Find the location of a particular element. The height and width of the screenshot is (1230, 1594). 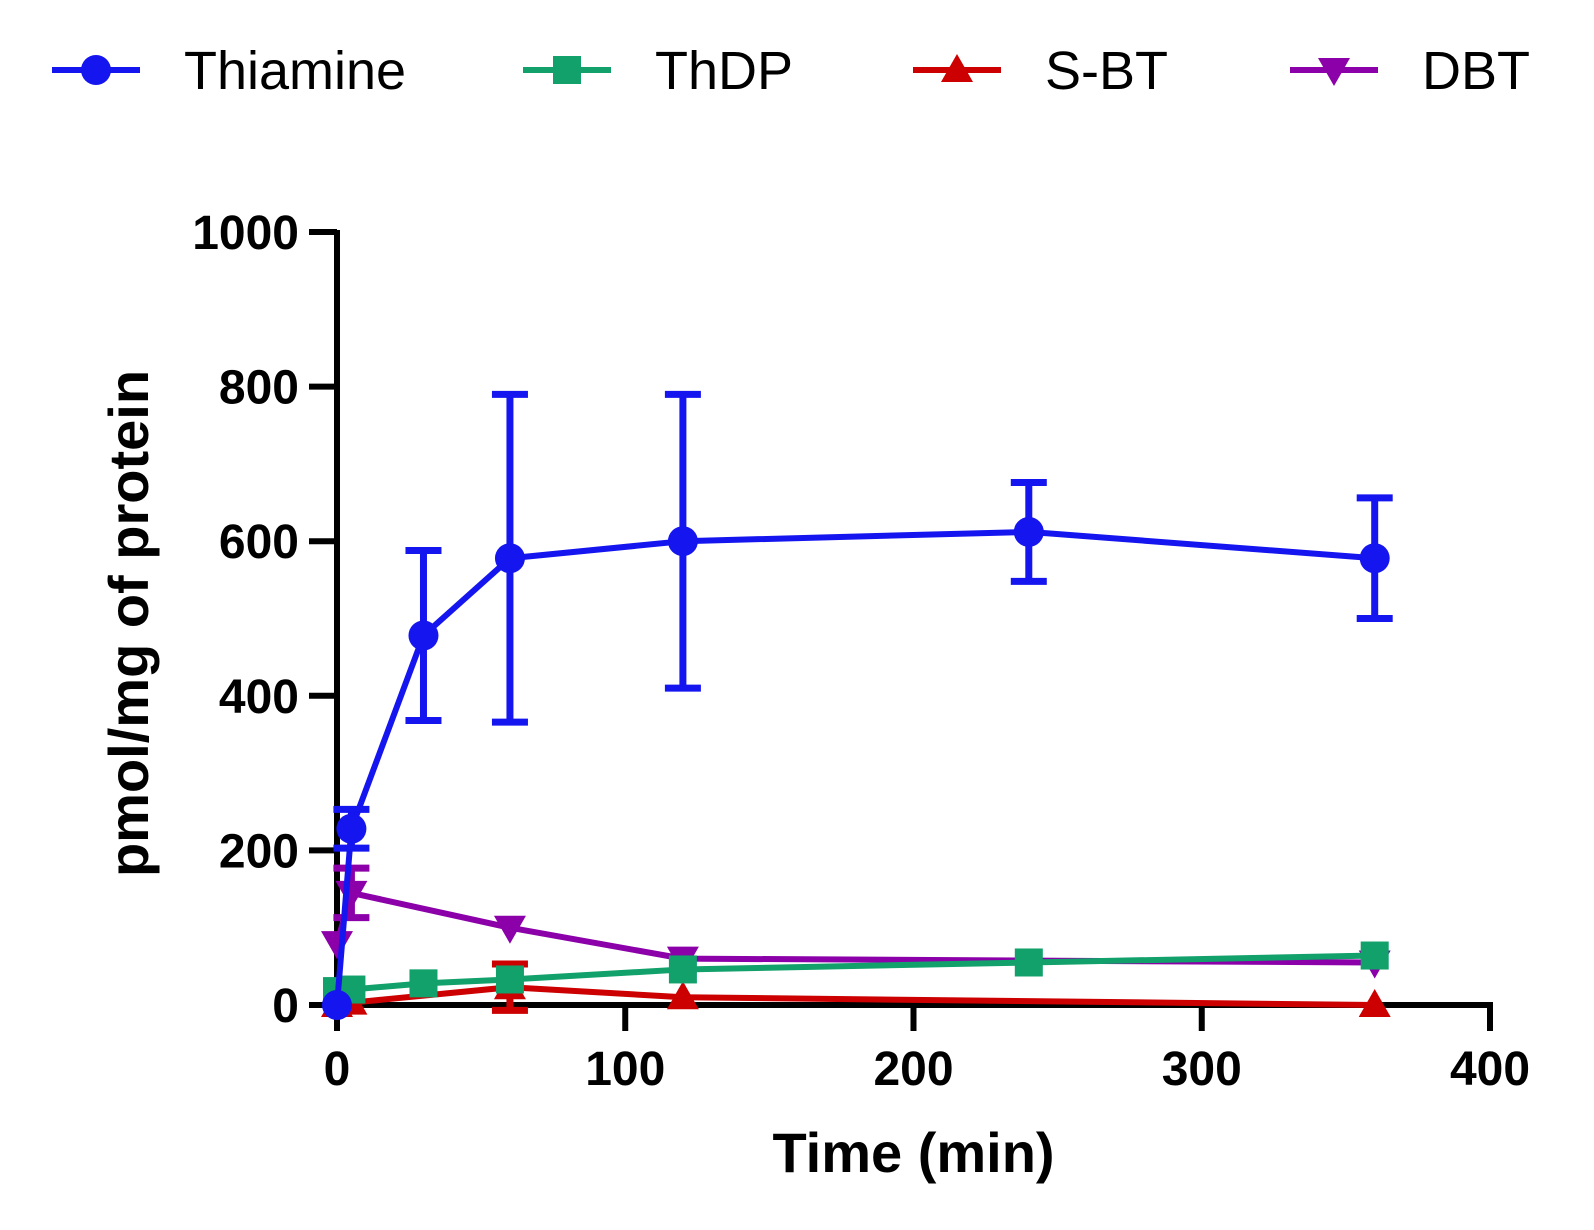

chart-legend: Thiamine ThDP S-BT DBT is located at coordinates (791, 71).